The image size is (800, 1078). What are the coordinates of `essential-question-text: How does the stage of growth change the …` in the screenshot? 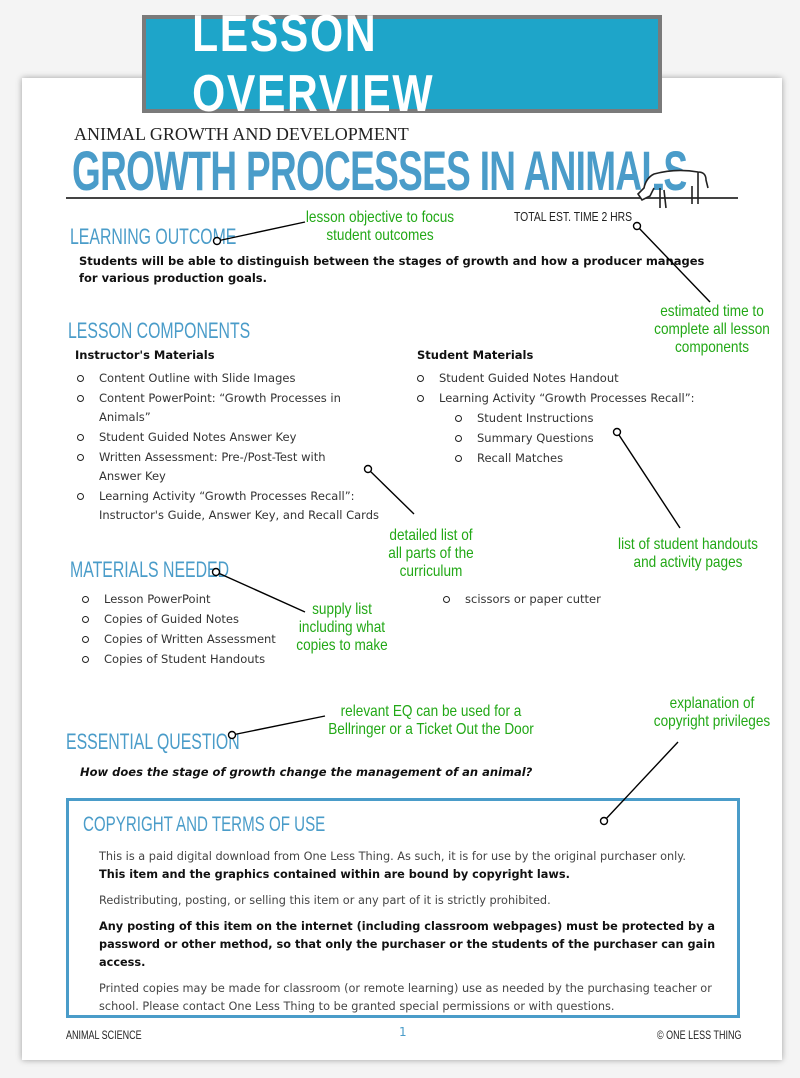 It's located at (306, 772).